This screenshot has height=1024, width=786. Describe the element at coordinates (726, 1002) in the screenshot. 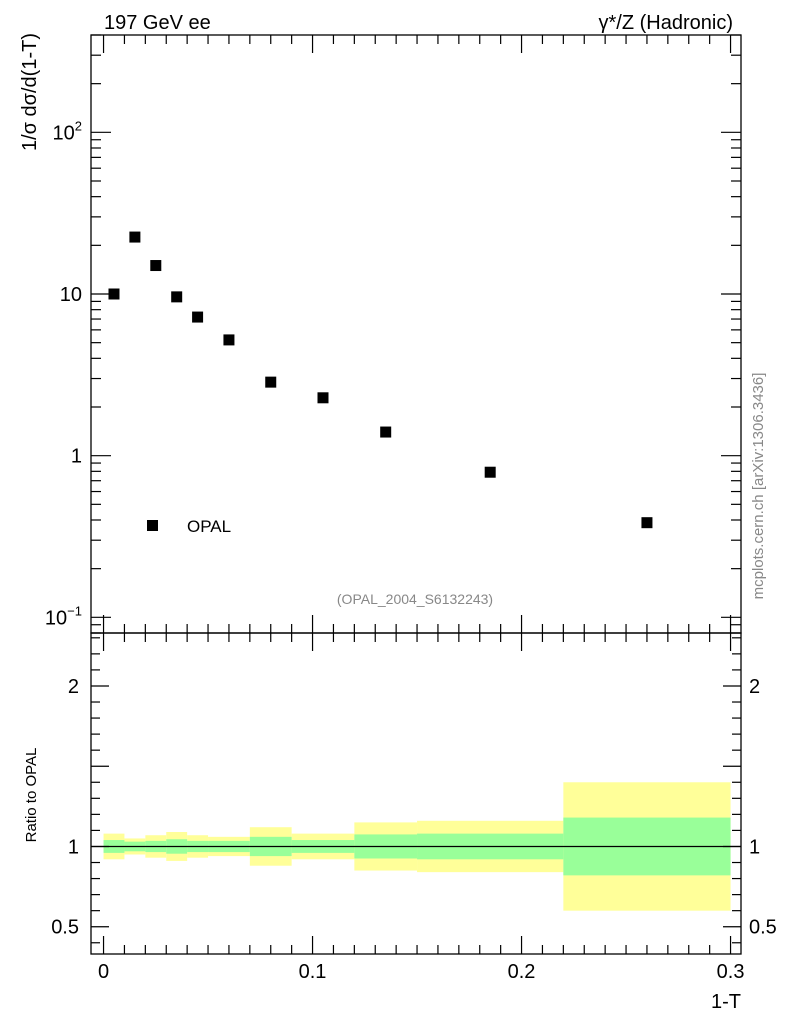

I see `x-axis-label: 1-T` at that location.